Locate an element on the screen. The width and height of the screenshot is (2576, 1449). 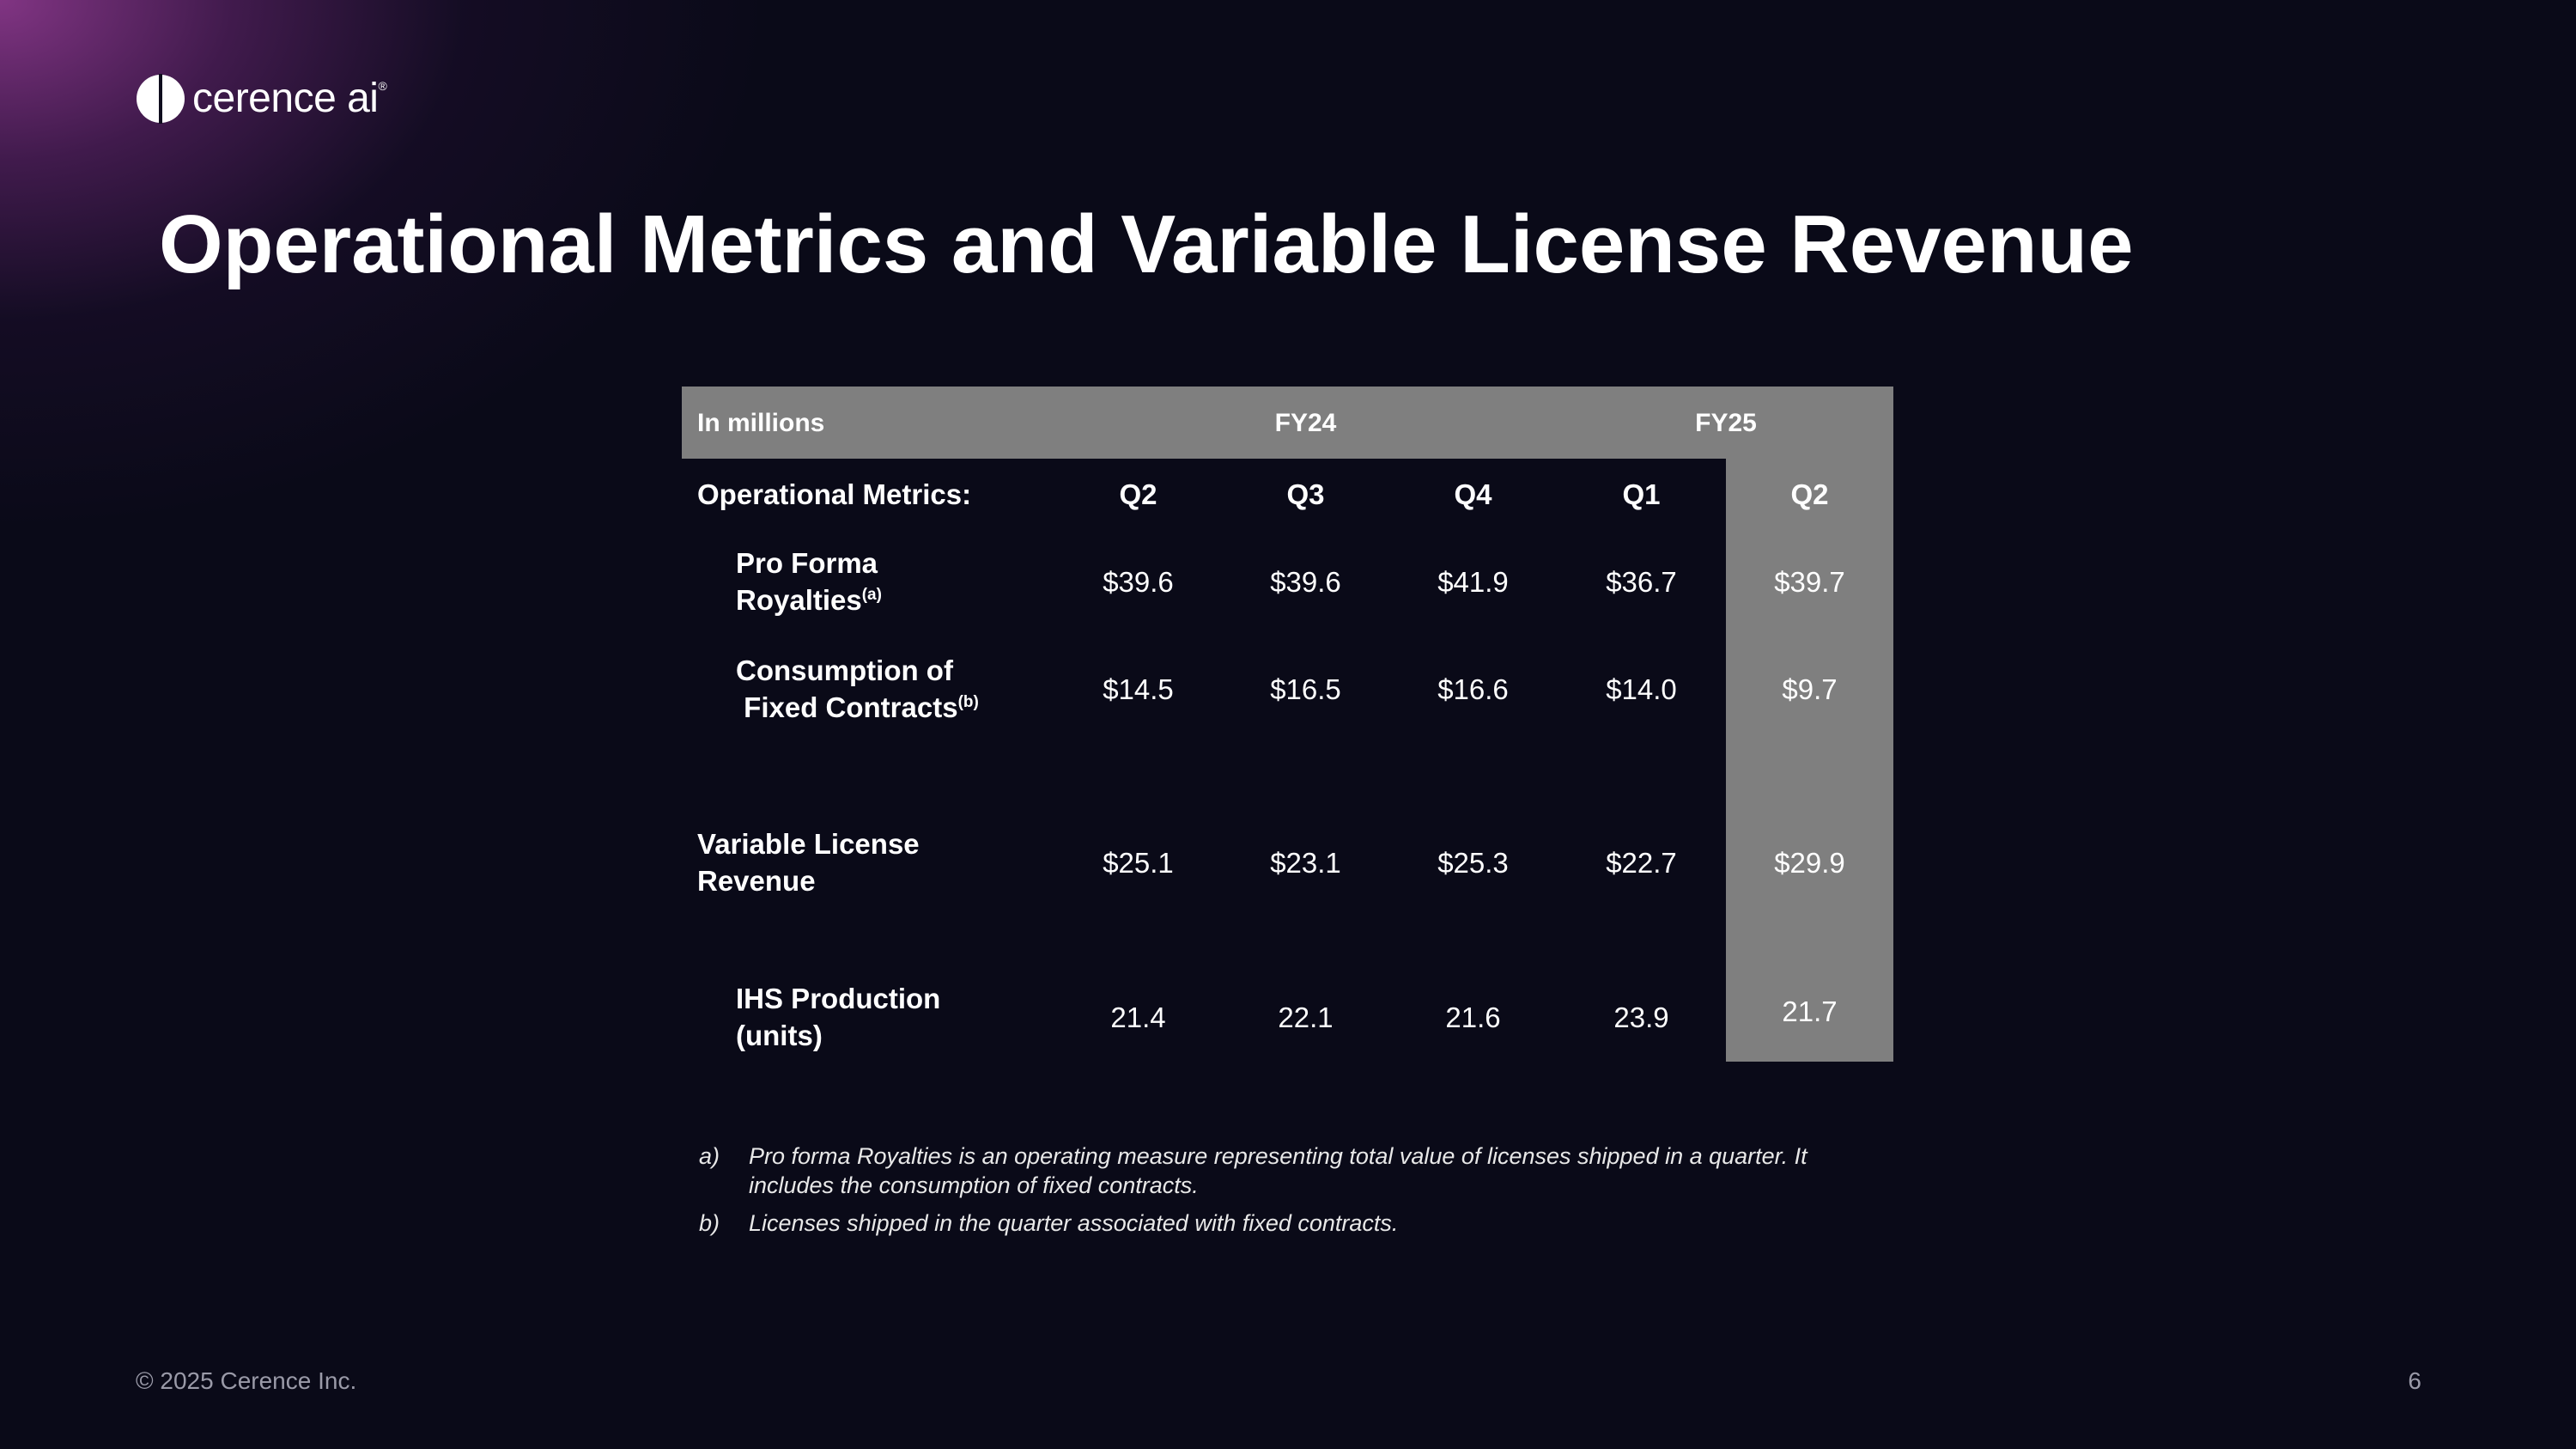
table-cell: $16.6 is located at coordinates (1473, 689).